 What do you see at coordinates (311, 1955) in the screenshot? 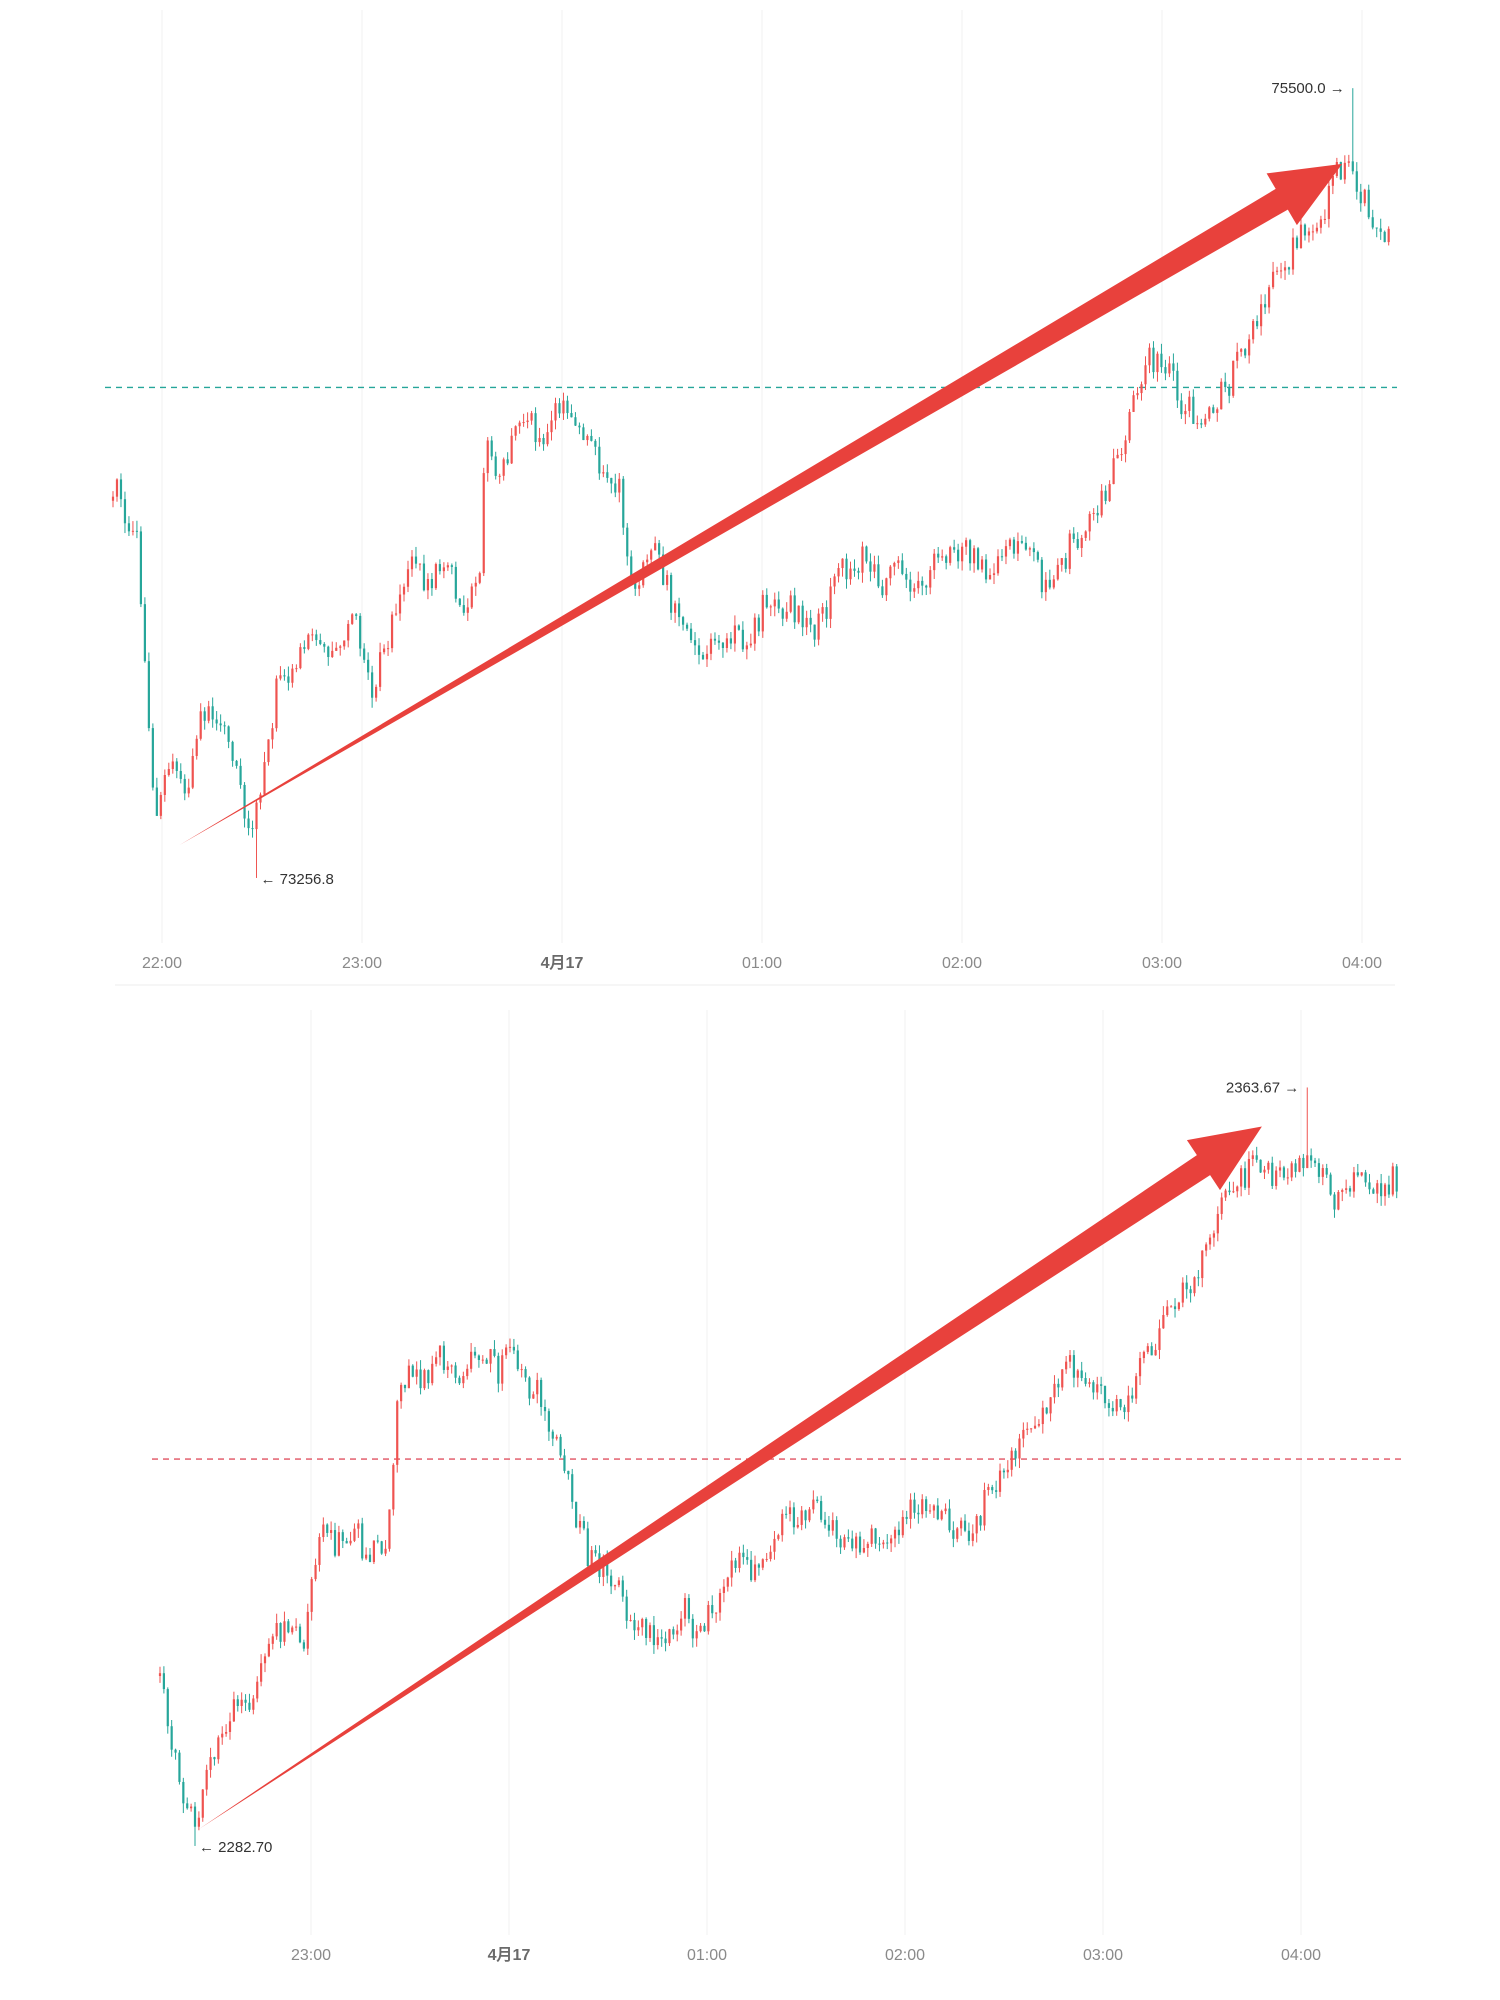
I see `x-tick-label: 23:00` at bounding box center [311, 1955].